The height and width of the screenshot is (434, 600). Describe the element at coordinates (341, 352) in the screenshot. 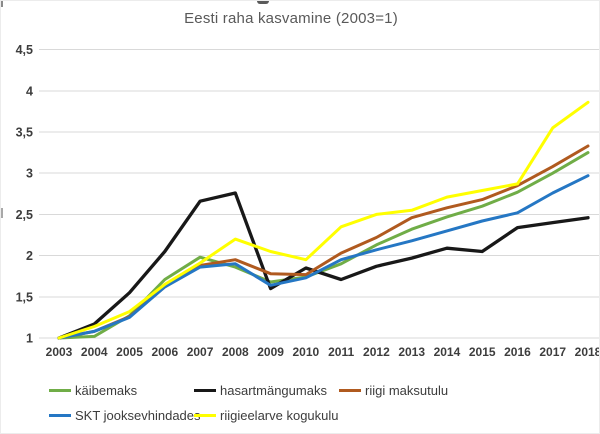

I see `x-tick-label: 2011` at that location.